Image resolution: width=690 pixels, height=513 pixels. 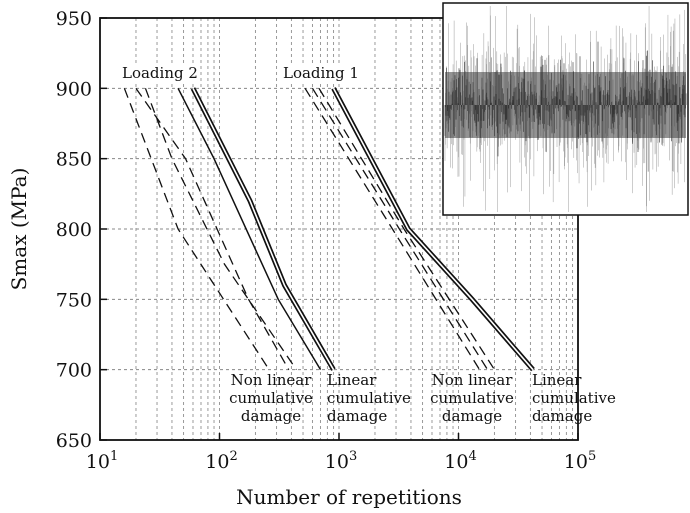 What do you see at coordinates (102, 461) in the screenshot?
I see `x-tick-label: 10¹` at bounding box center [102, 461].